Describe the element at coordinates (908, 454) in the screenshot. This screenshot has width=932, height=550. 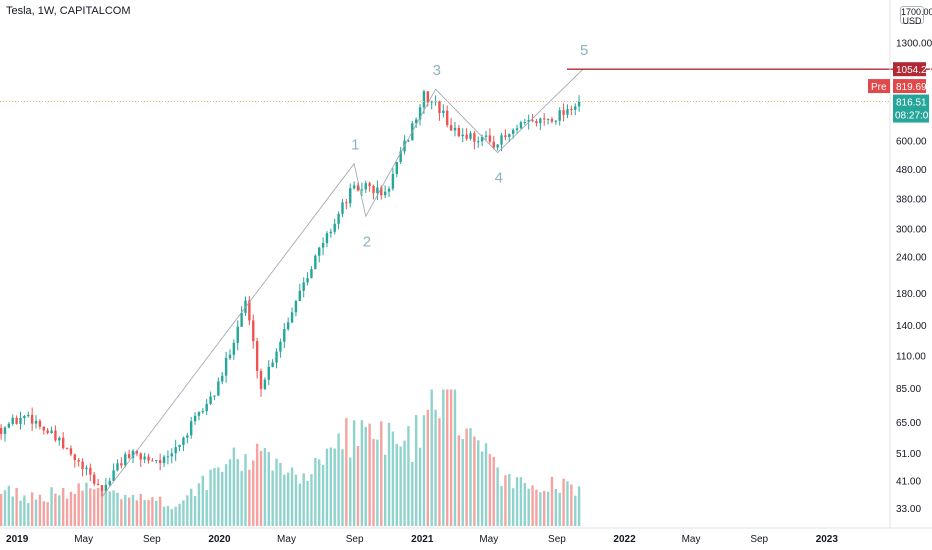
I see `price-tick-label: 51.00` at that location.